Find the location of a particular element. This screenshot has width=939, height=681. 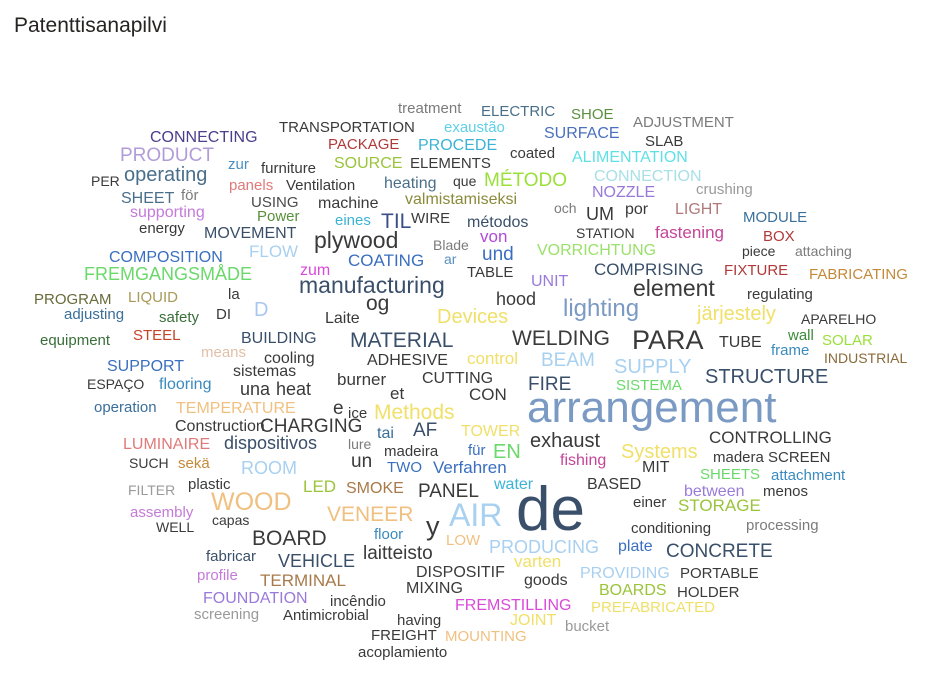

word-acoplamiento: acoplamiento is located at coordinates (402, 652).